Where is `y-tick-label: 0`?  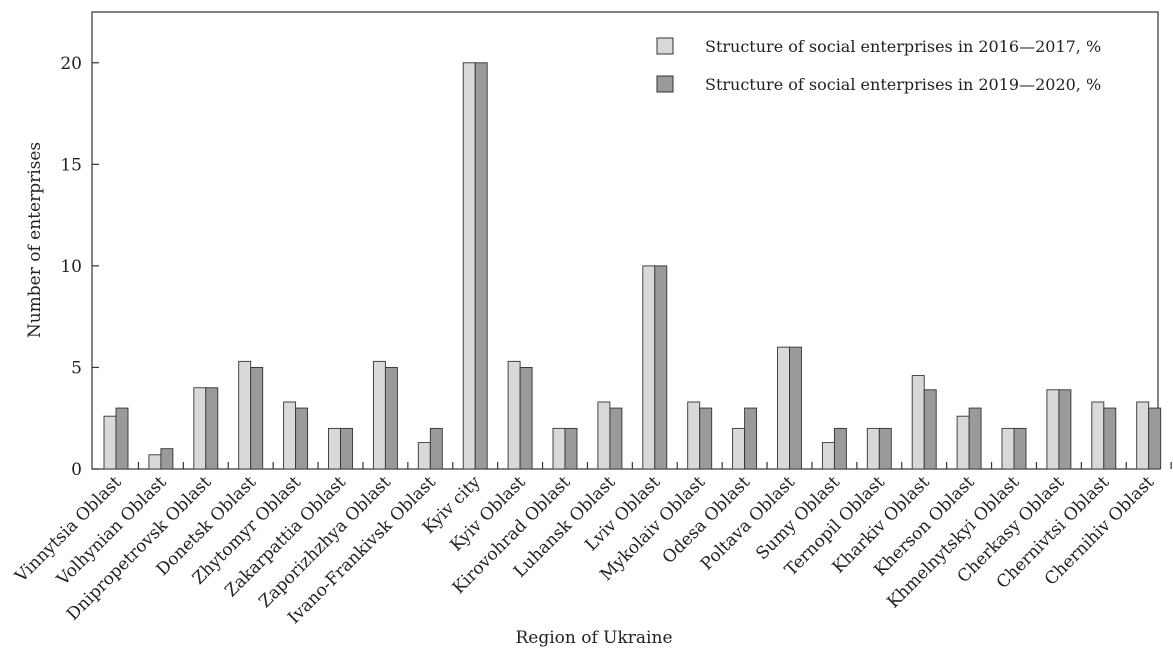
y-tick-label: 0 is located at coordinates (76, 470).